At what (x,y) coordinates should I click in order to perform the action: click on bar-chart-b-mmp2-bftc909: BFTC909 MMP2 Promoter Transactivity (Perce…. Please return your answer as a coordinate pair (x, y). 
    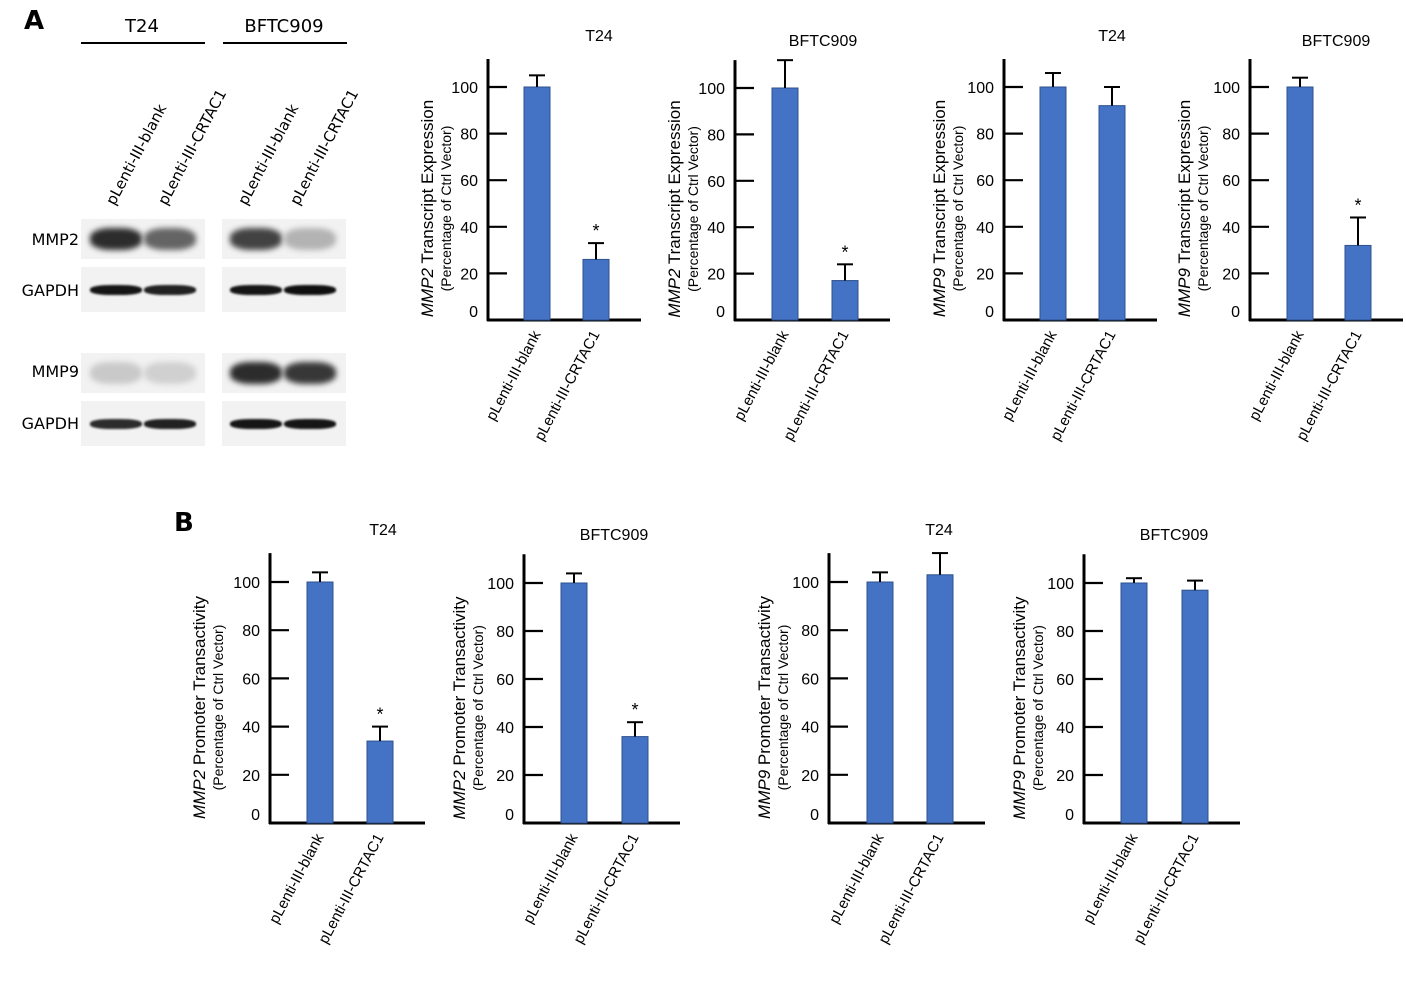
    Looking at the image, I should click on (565, 737).